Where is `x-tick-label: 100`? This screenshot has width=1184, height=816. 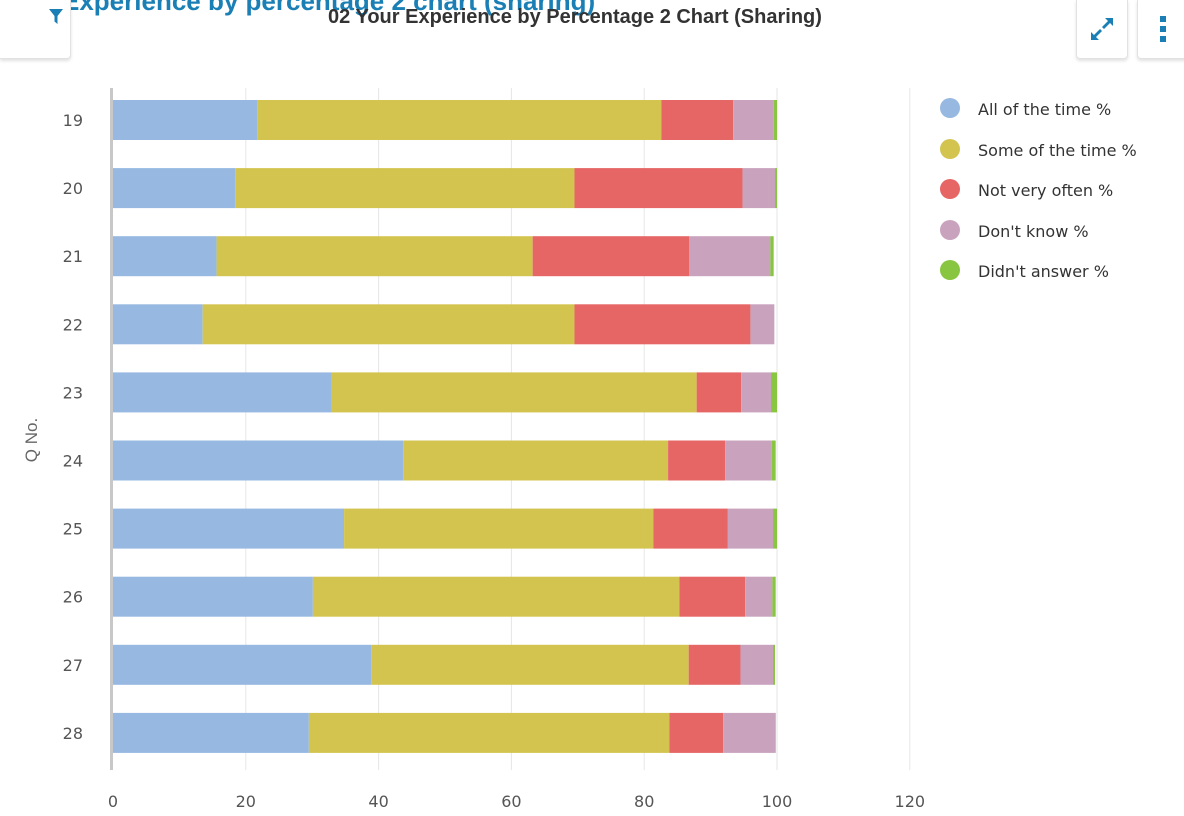
x-tick-label: 100 is located at coordinates (777, 801).